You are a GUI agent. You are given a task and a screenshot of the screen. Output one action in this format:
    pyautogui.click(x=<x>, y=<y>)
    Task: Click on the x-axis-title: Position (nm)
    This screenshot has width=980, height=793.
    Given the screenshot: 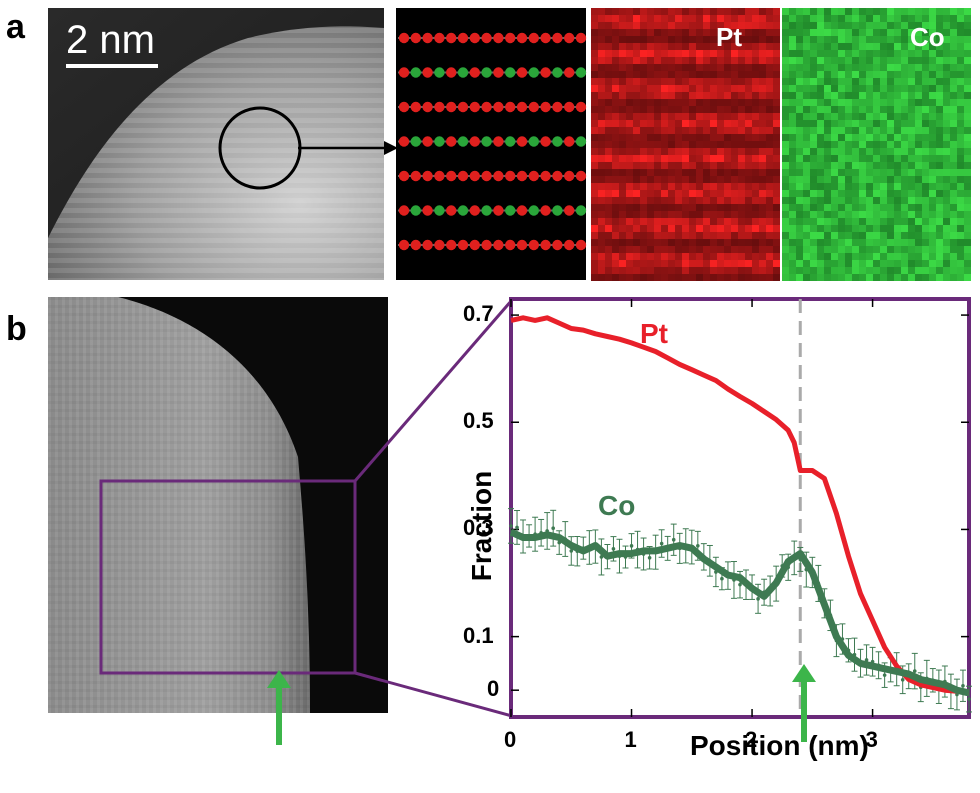 What is the action you would take?
    pyautogui.click(x=779, y=745)
    